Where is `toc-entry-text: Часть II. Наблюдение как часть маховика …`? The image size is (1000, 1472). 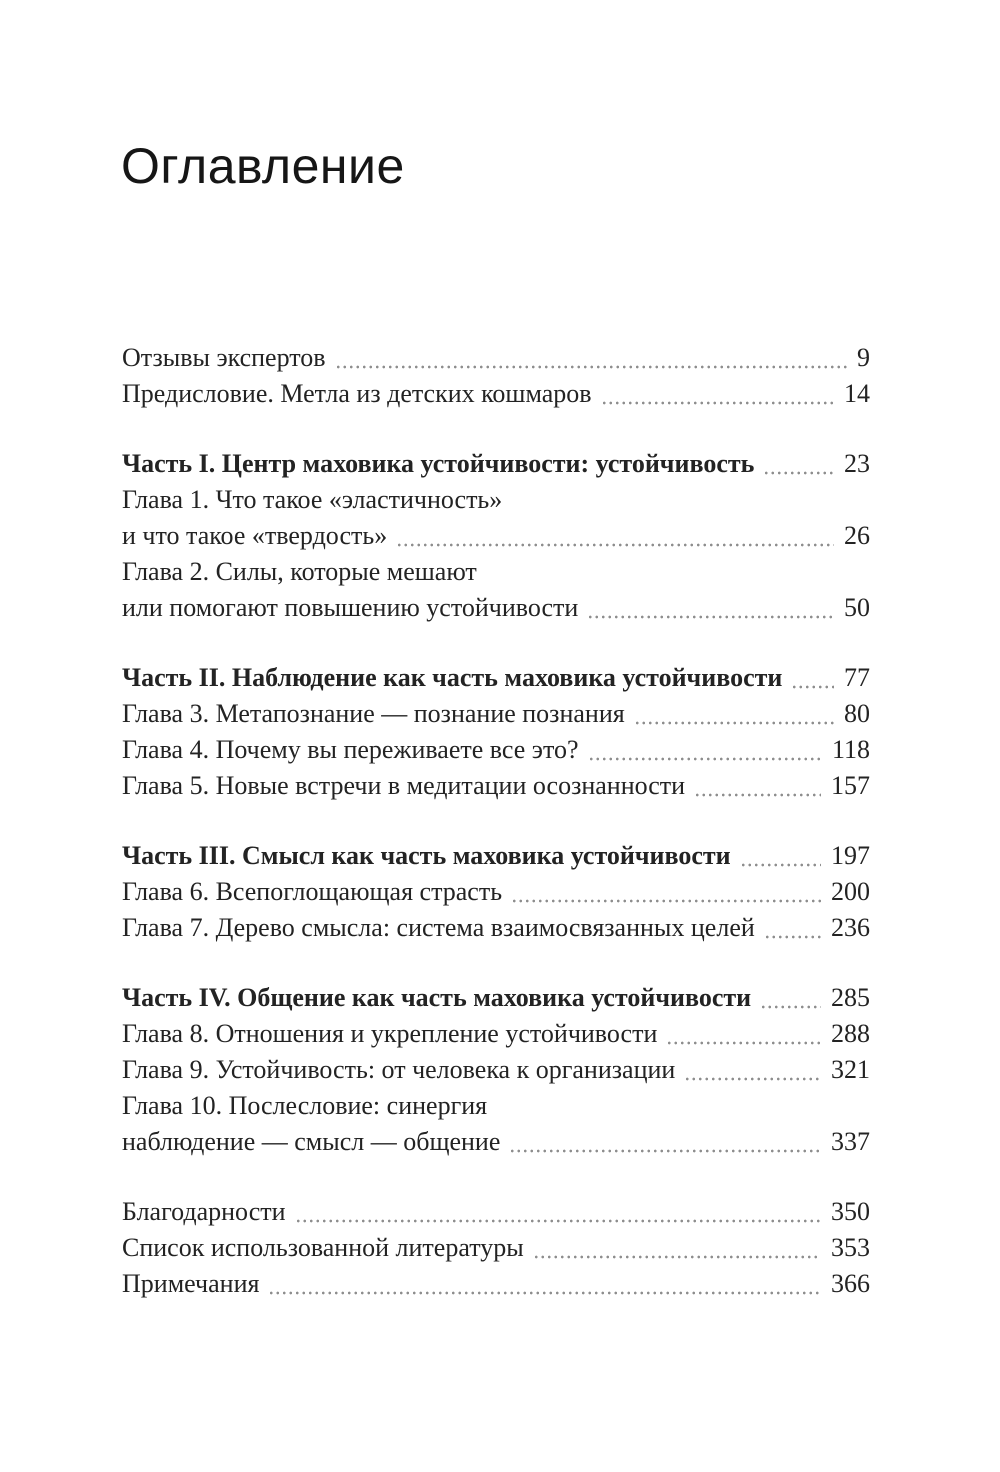
toc-entry-text: Часть II. Наблюдение как часть маховика … is located at coordinates (452, 677).